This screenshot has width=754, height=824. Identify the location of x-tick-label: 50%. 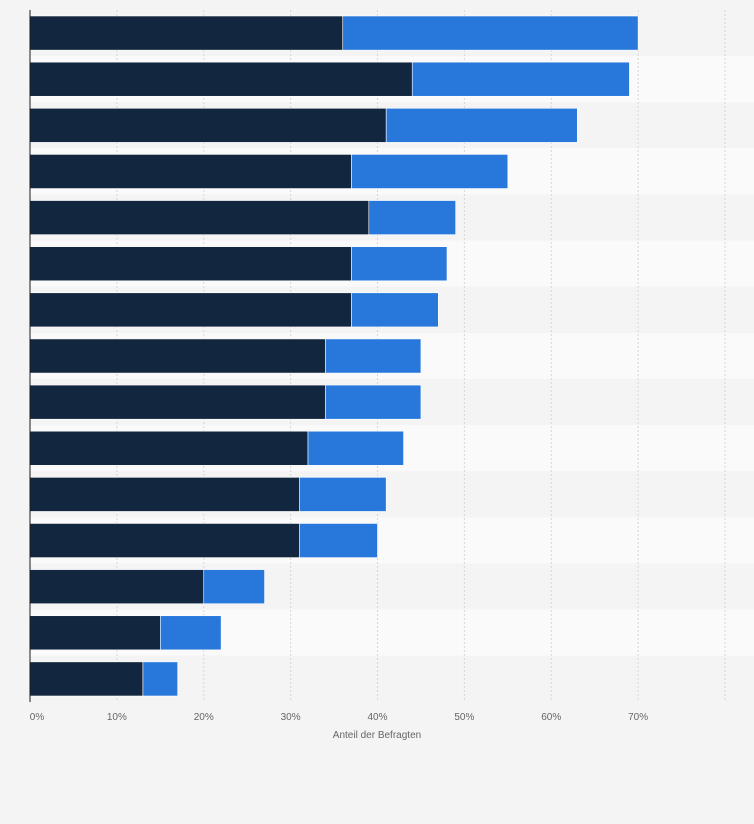
(464, 717).